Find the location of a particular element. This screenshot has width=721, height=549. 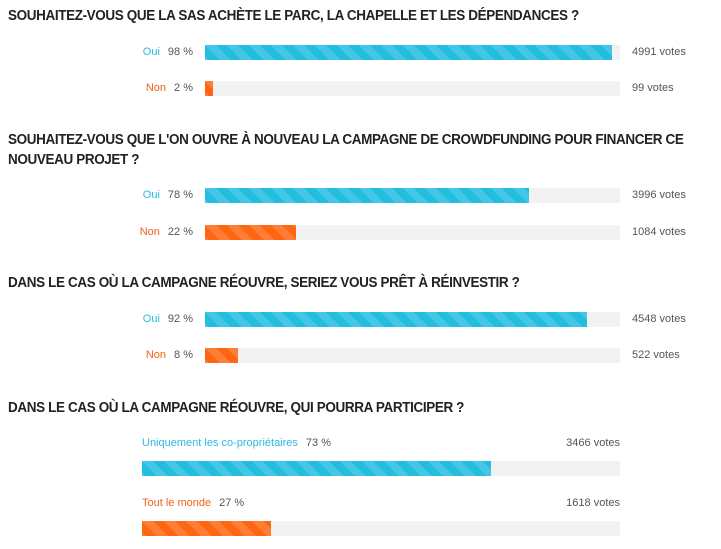

vote-count: 522 votes is located at coordinates (656, 355).